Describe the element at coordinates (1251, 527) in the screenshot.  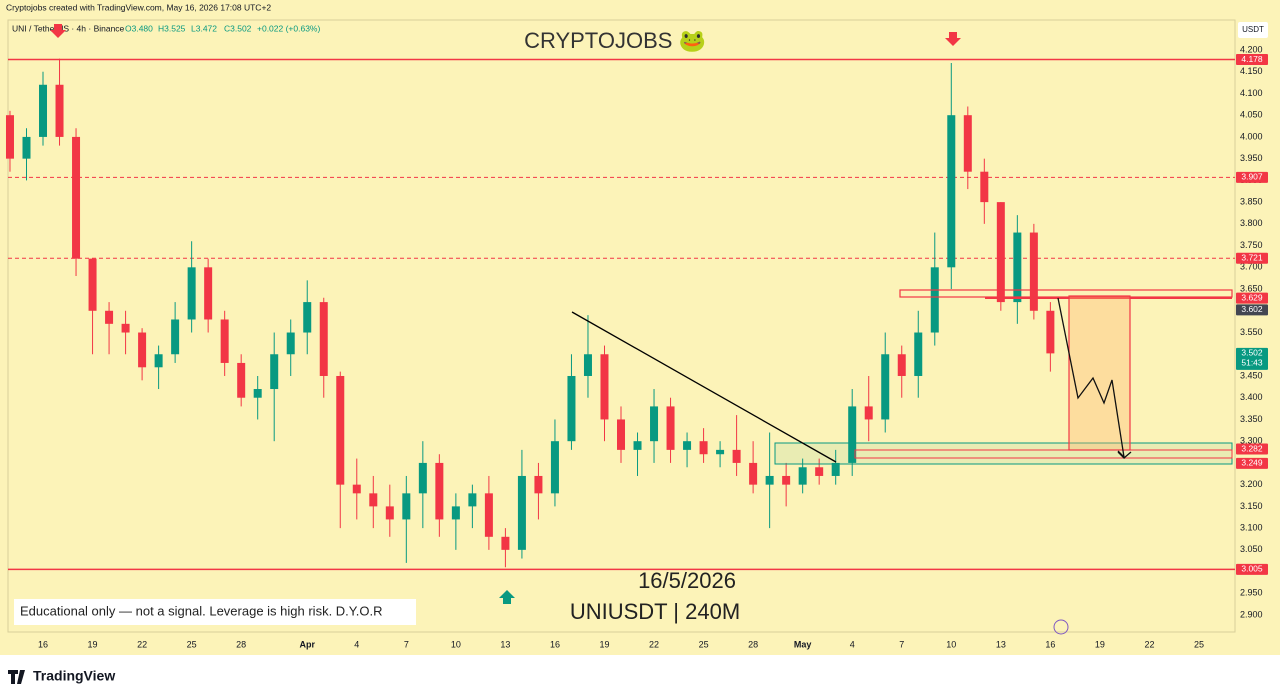
I see `y-tick-label: 3.100` at that location.